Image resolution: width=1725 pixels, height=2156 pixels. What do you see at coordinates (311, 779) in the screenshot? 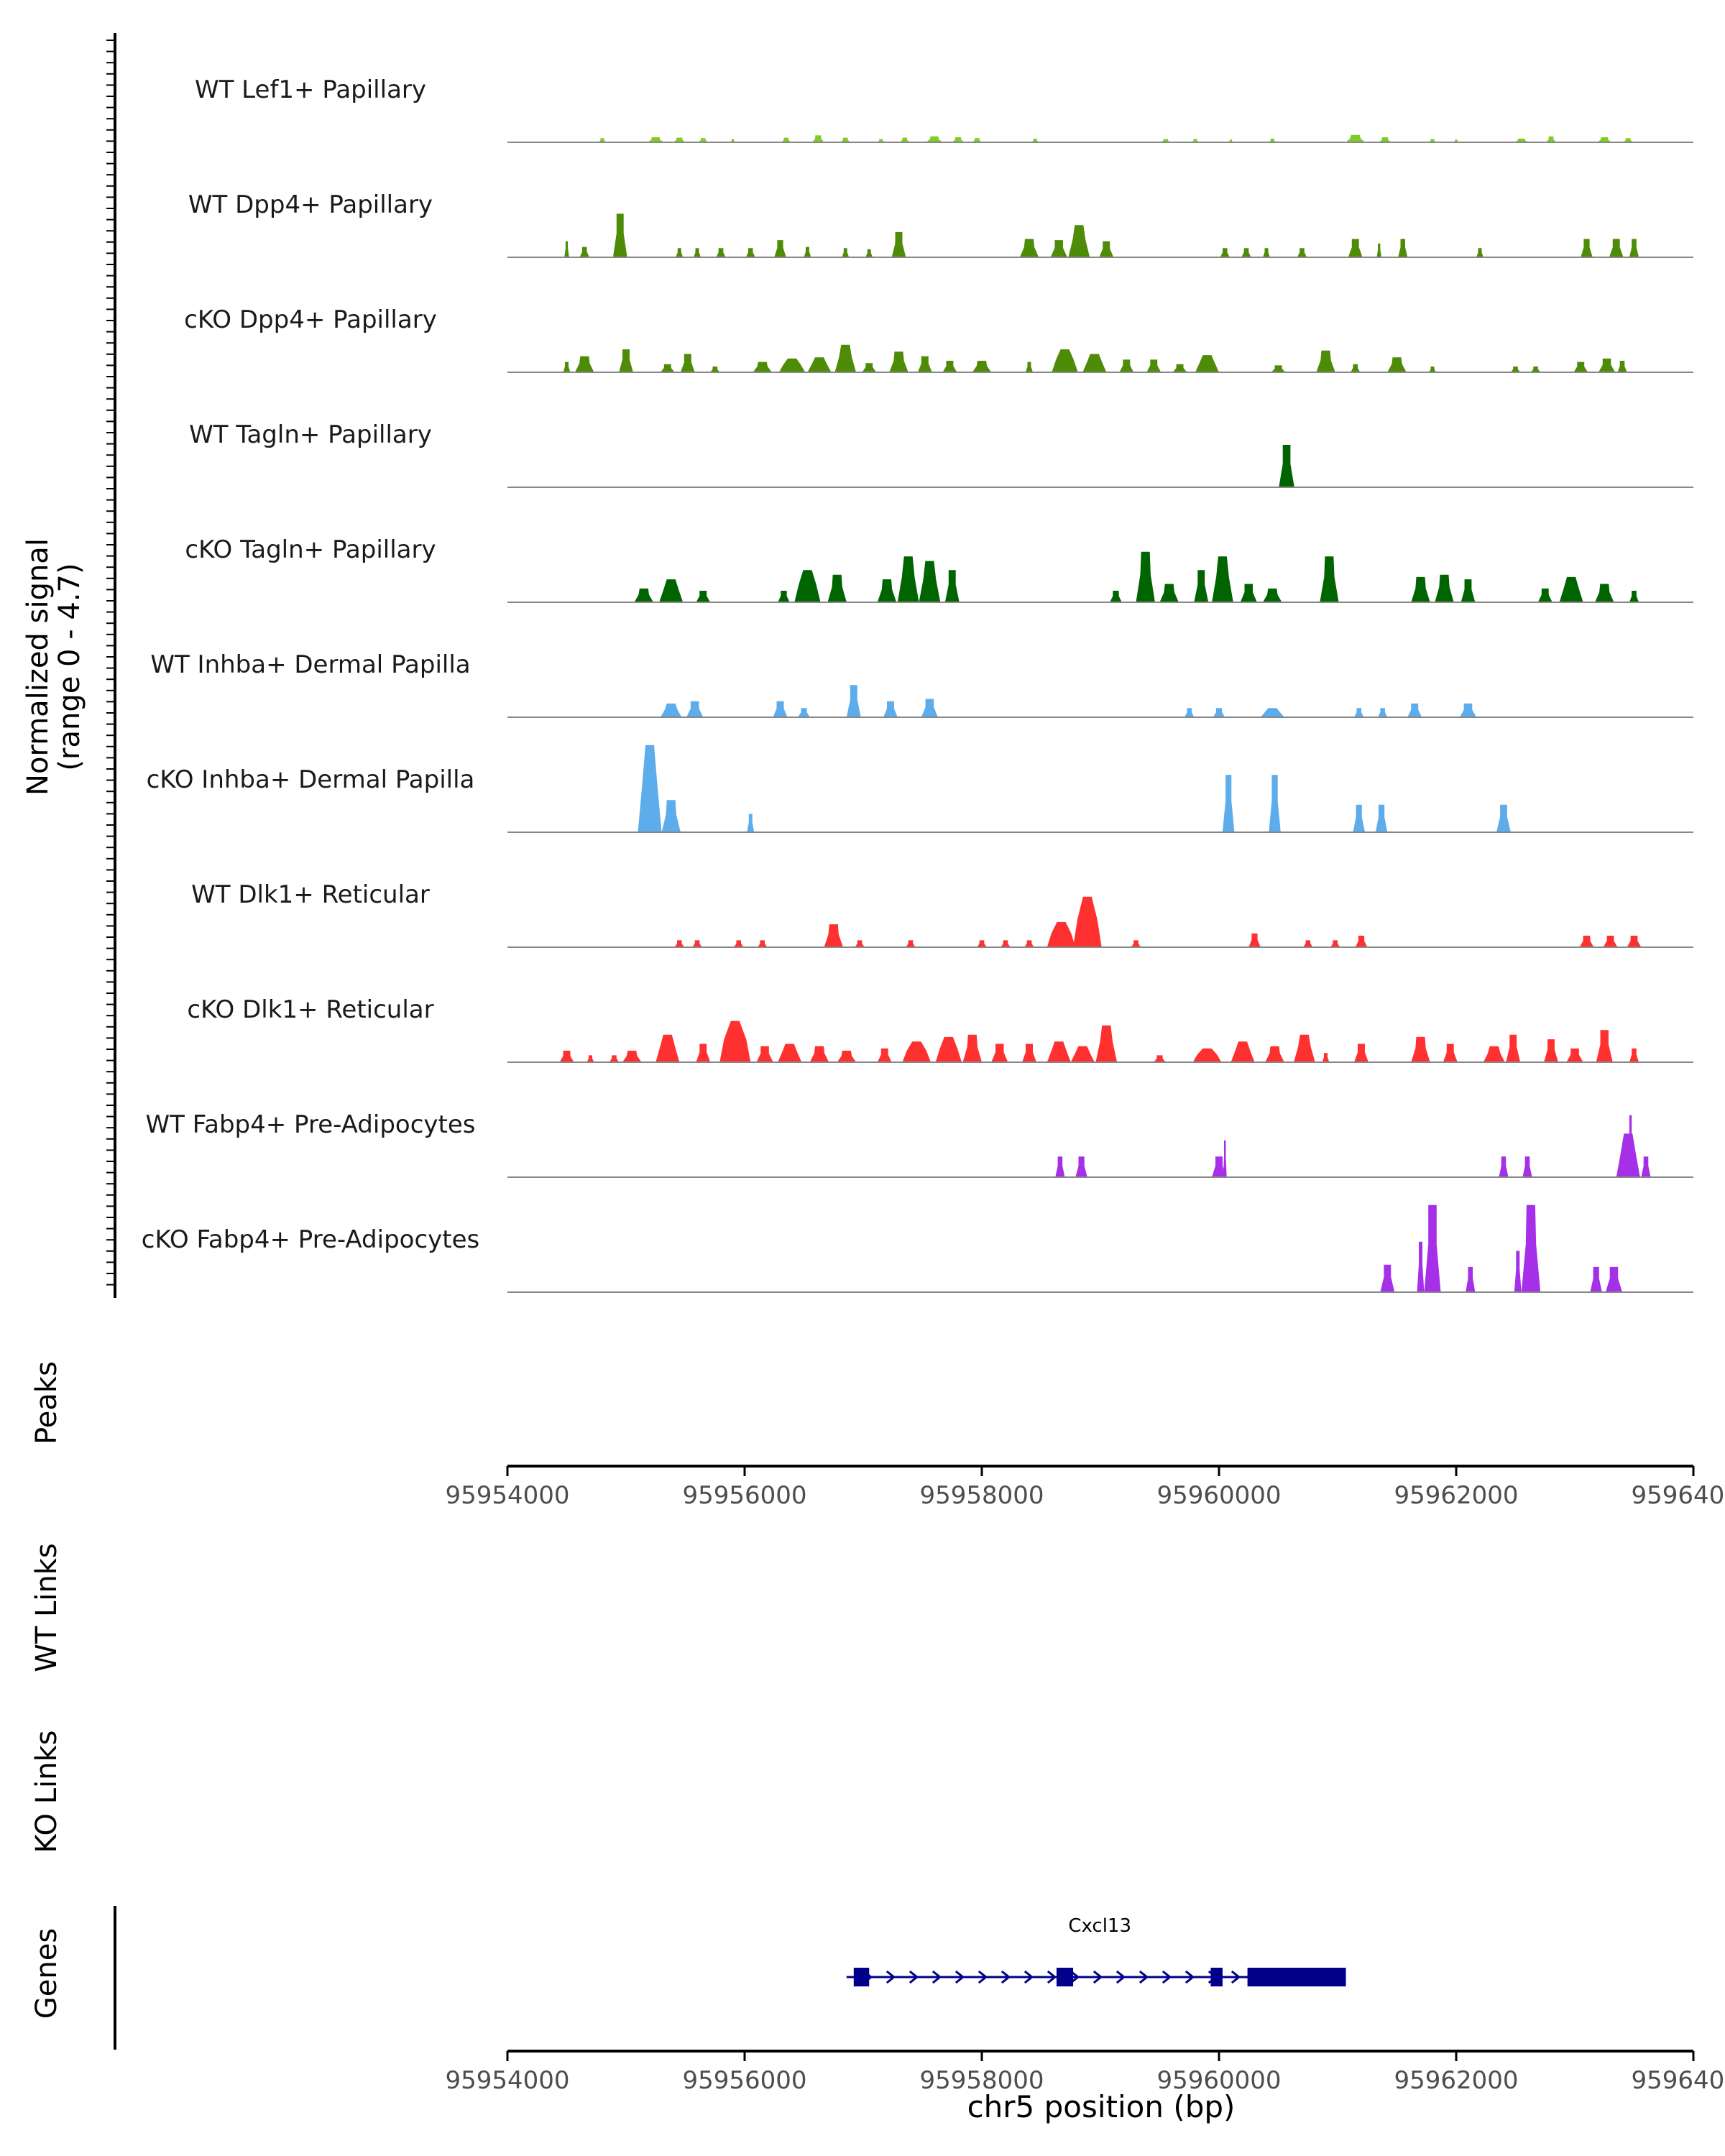
I see `track-label: cKO Inhba+ Dermal Papilla` at bounding box center [311, 779].